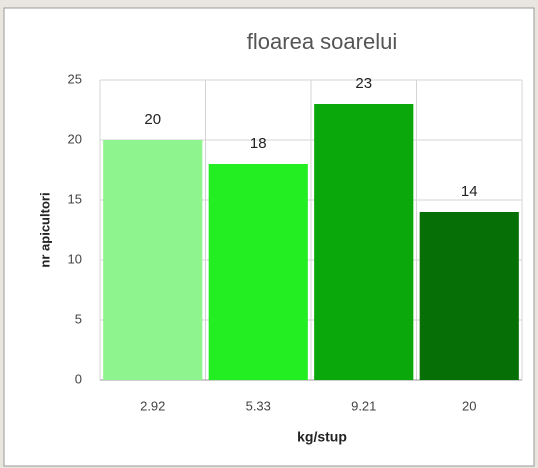 The height and width of the screenshot is (468, 538). Describe the element at coordinates (152, 405) in the screenshot. I see `x-tick-label: 2.92` at that location.